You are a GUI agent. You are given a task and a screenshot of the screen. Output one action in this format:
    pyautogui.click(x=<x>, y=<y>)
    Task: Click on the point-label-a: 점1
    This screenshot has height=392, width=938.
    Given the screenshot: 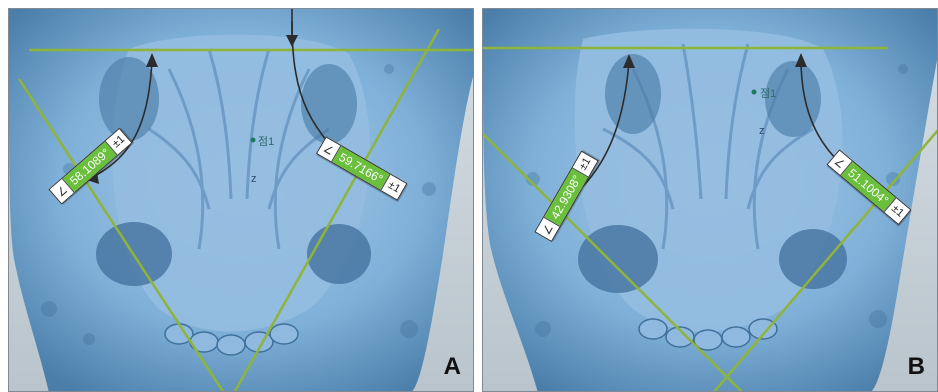 What is the action you would take?
    pyautogui.click(x=266, y=142)
    